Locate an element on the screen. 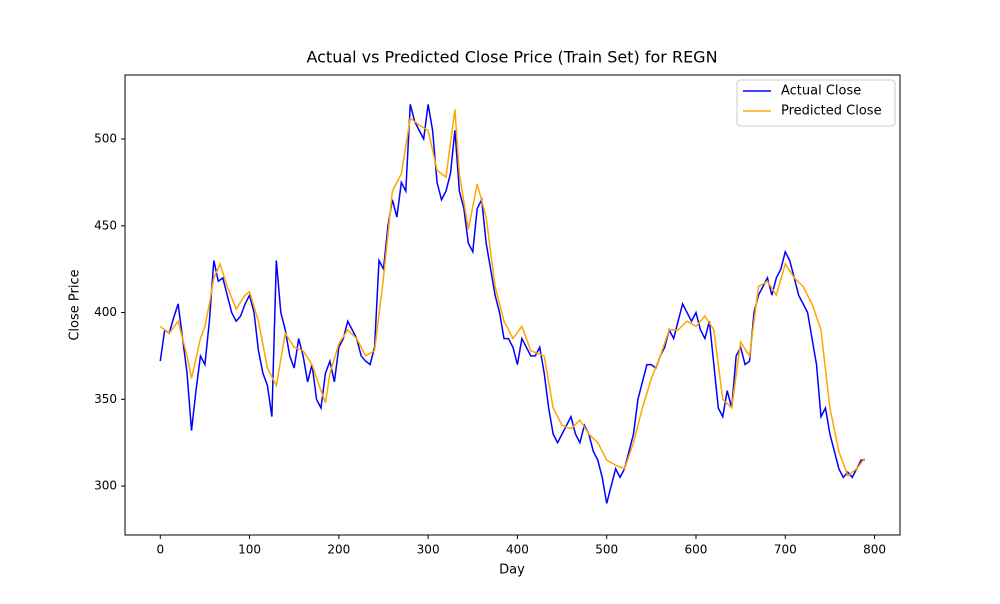  x-tick-label: 400 is located at coordinates (517, 550).